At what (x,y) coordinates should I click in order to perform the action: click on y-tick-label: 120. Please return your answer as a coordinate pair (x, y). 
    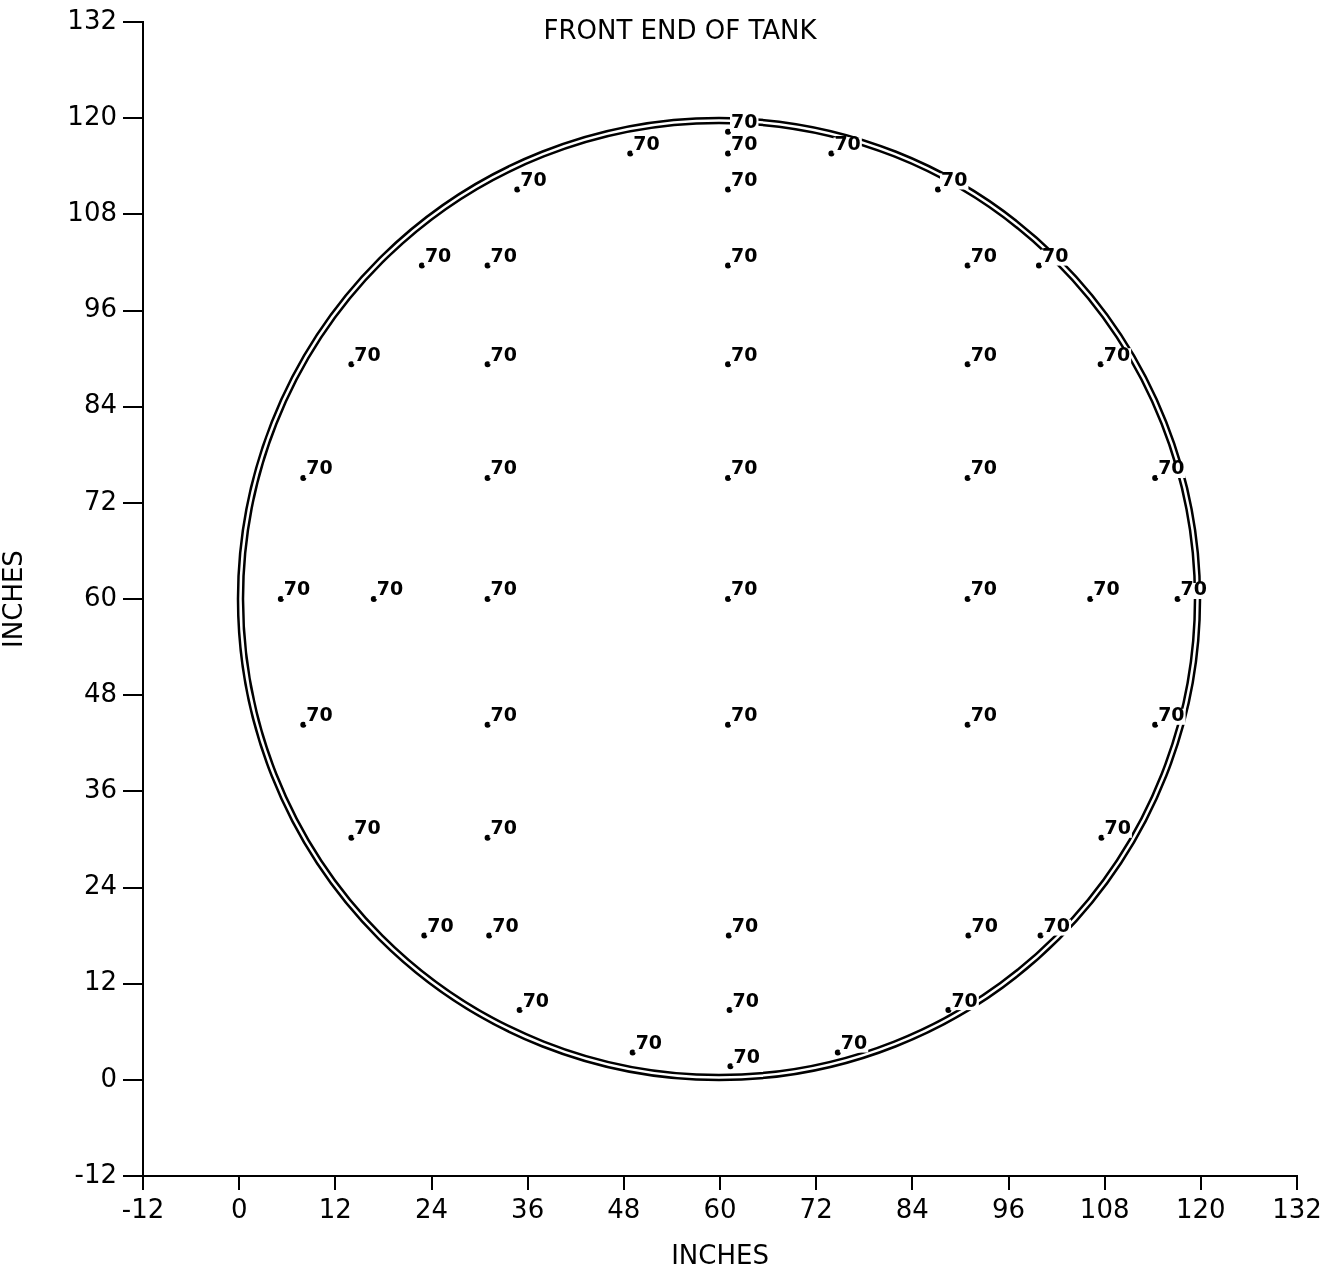
    Looking at the image, I should click on (92, 115).